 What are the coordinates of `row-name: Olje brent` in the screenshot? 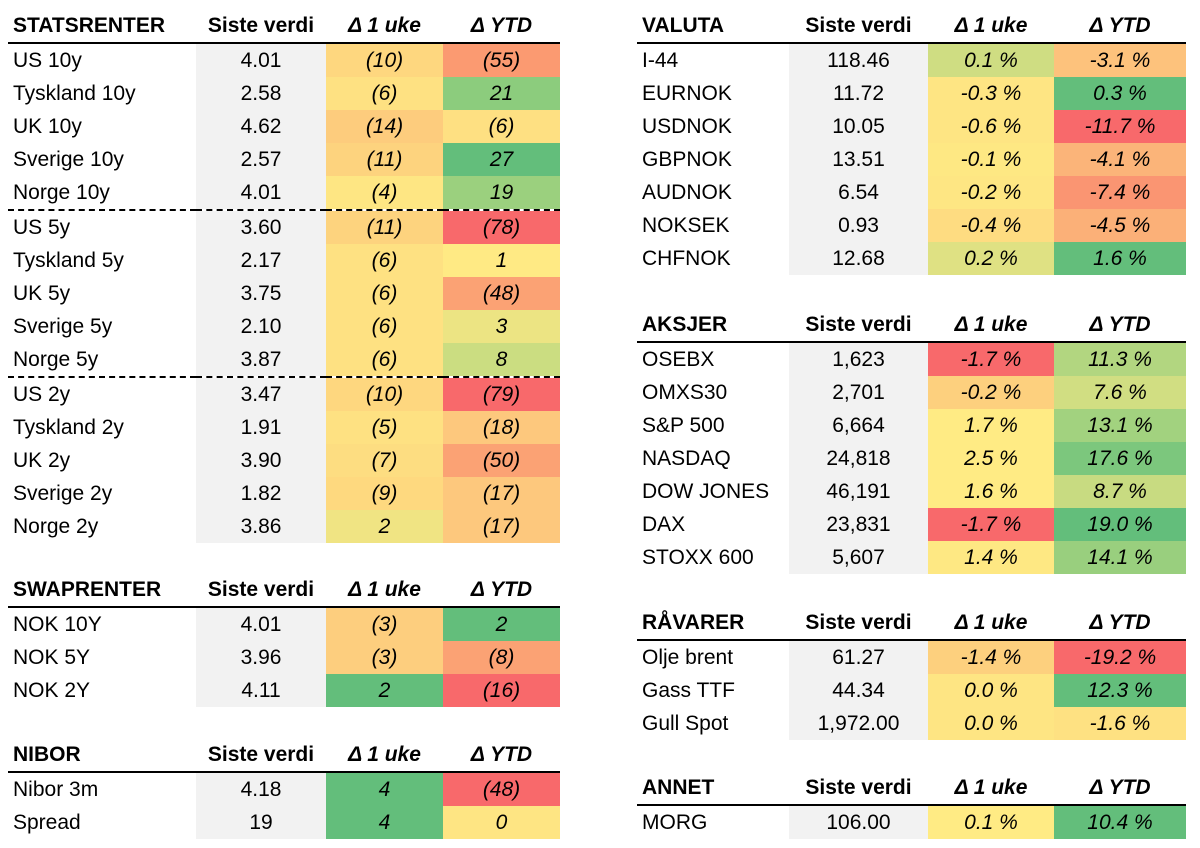 It's located at (688, 657).